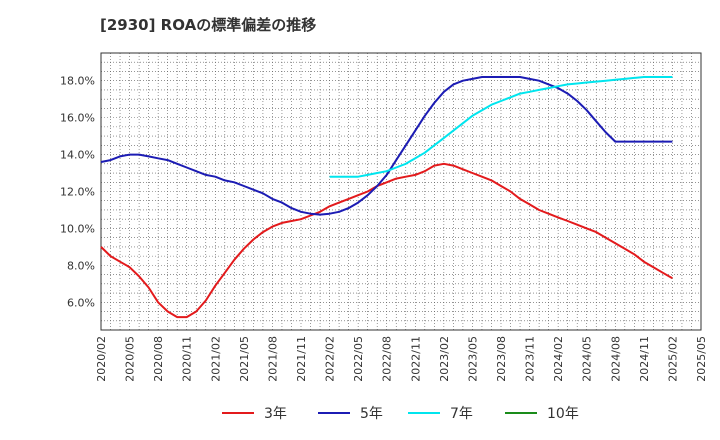 This screenshot has width=720, height=440. Describe the element at coordinates (301, 359) in the screenshot. I see `x-tick-label: 2021/11` at that location.